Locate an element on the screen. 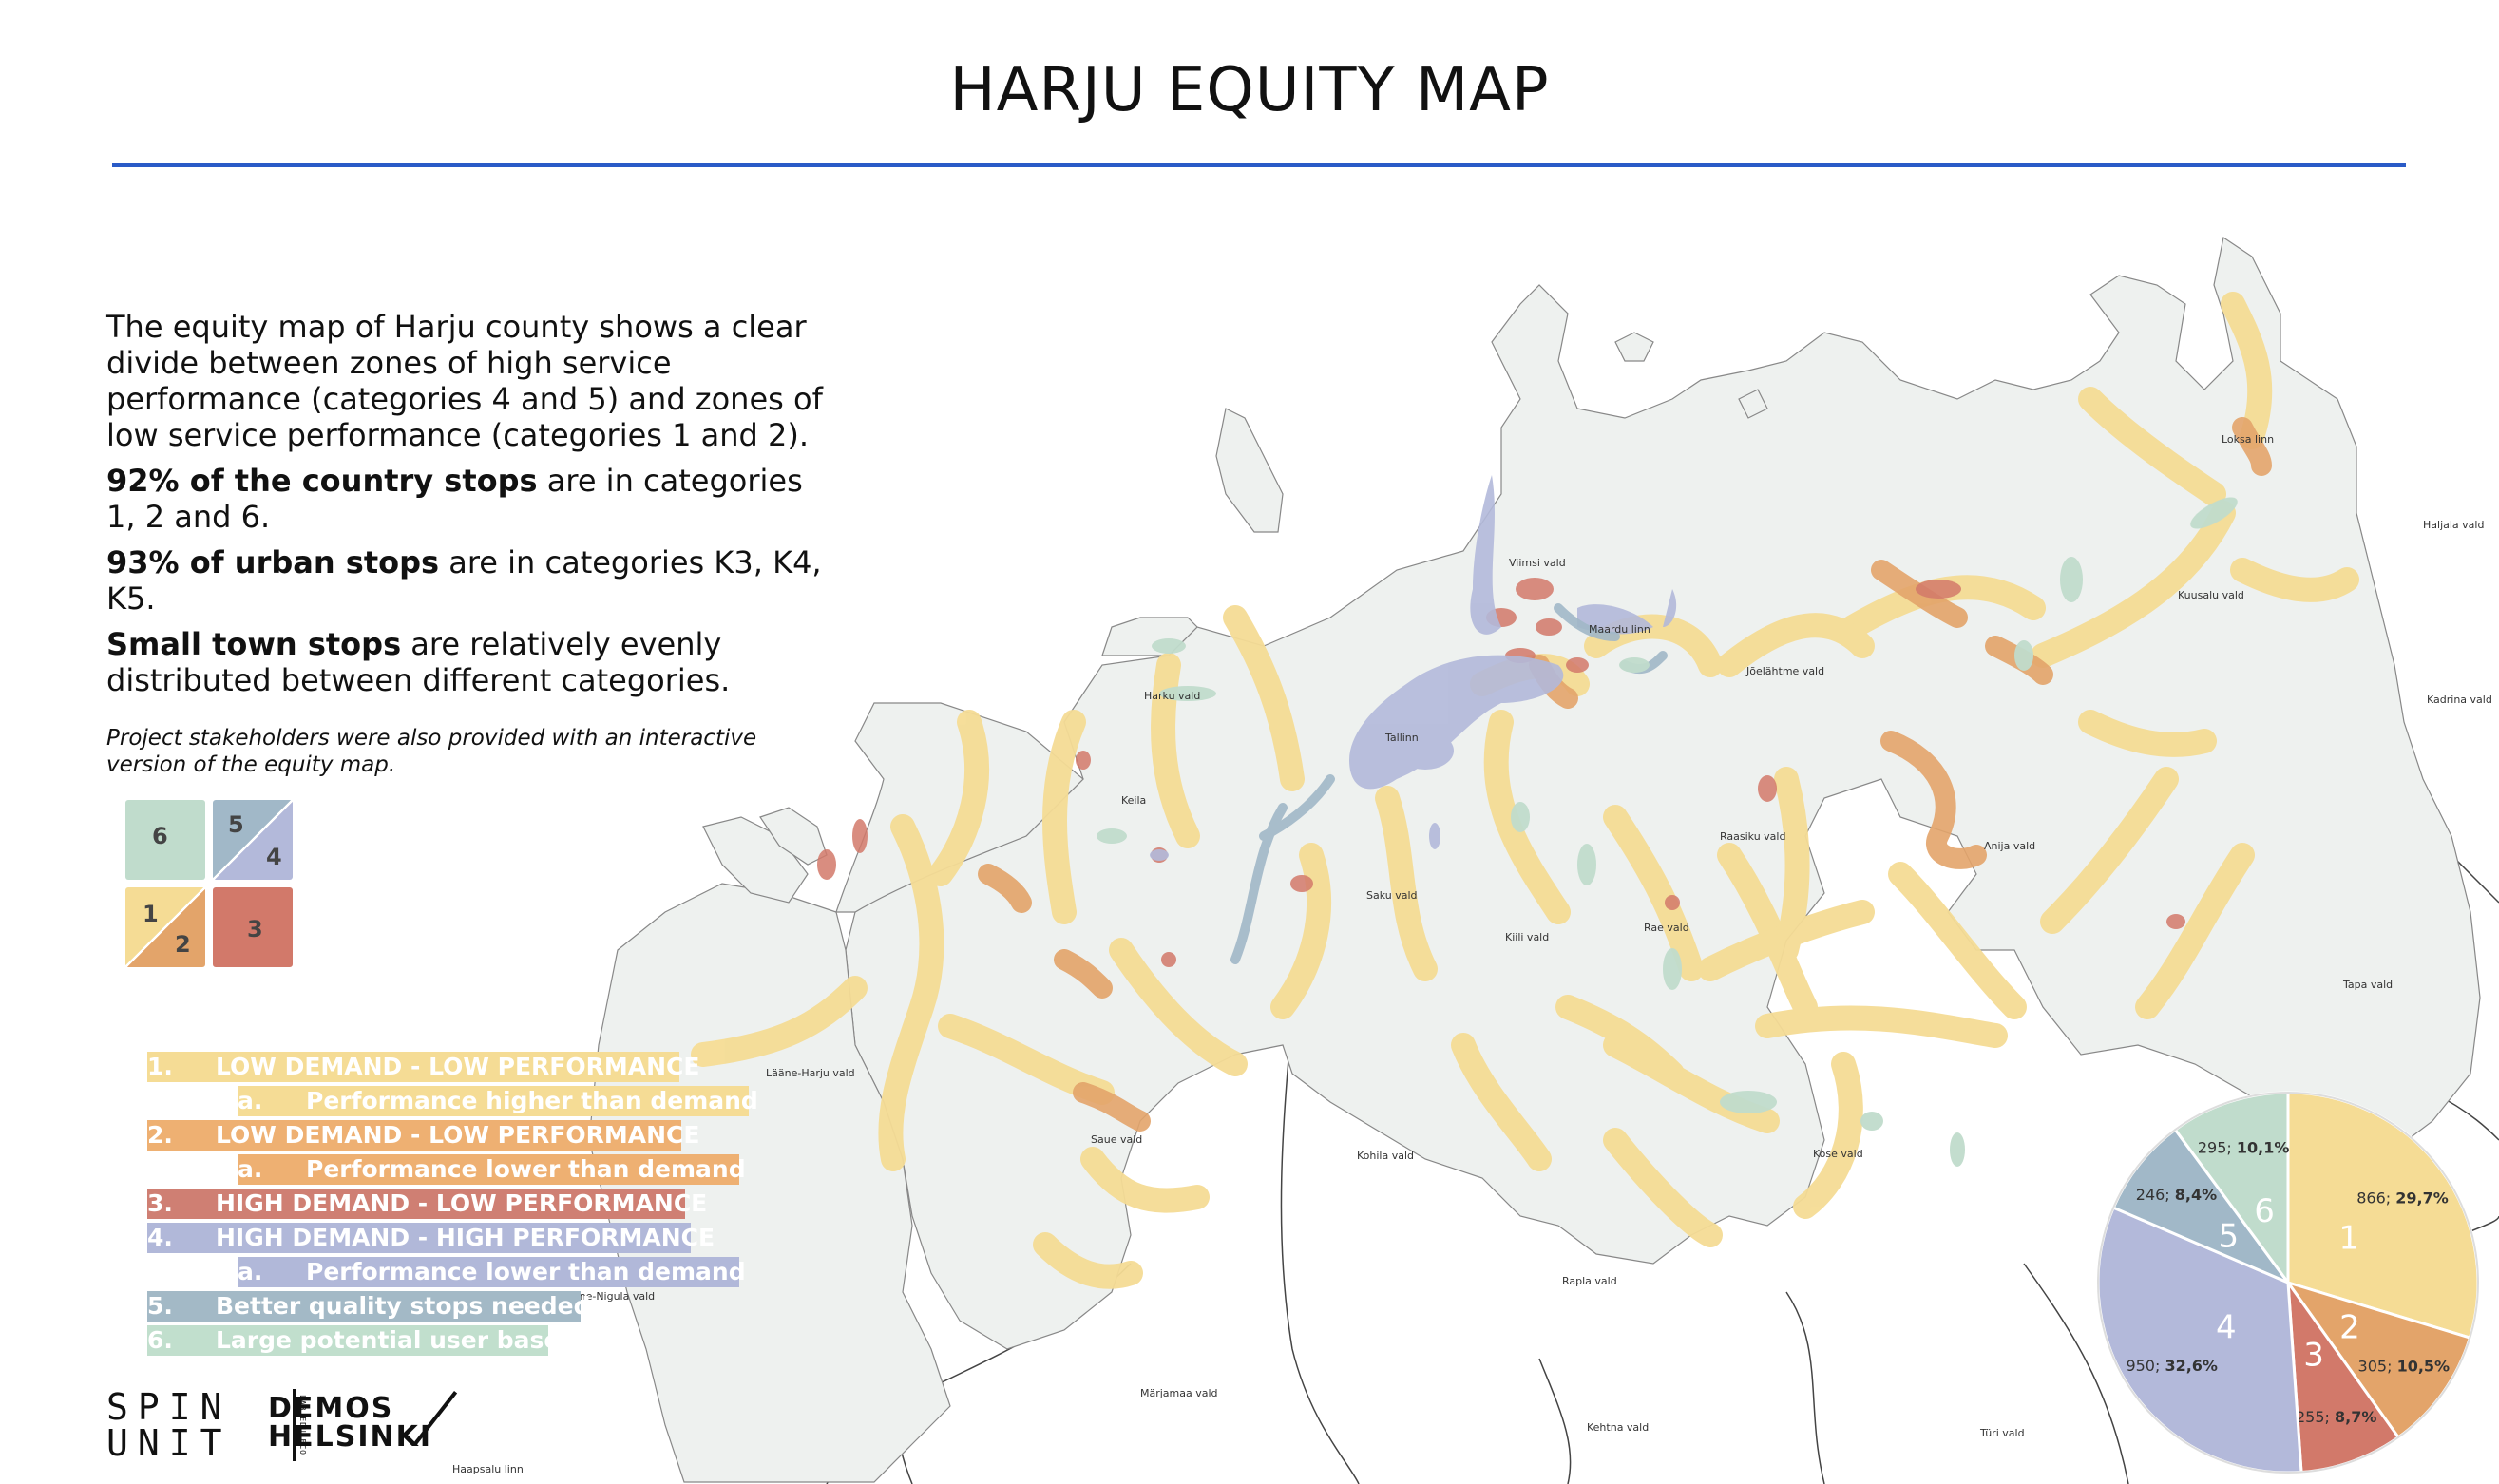 The height and width of the screenshot is (1484, 2499). swatch-label-3: 3 is located at coordinates (255, 929).